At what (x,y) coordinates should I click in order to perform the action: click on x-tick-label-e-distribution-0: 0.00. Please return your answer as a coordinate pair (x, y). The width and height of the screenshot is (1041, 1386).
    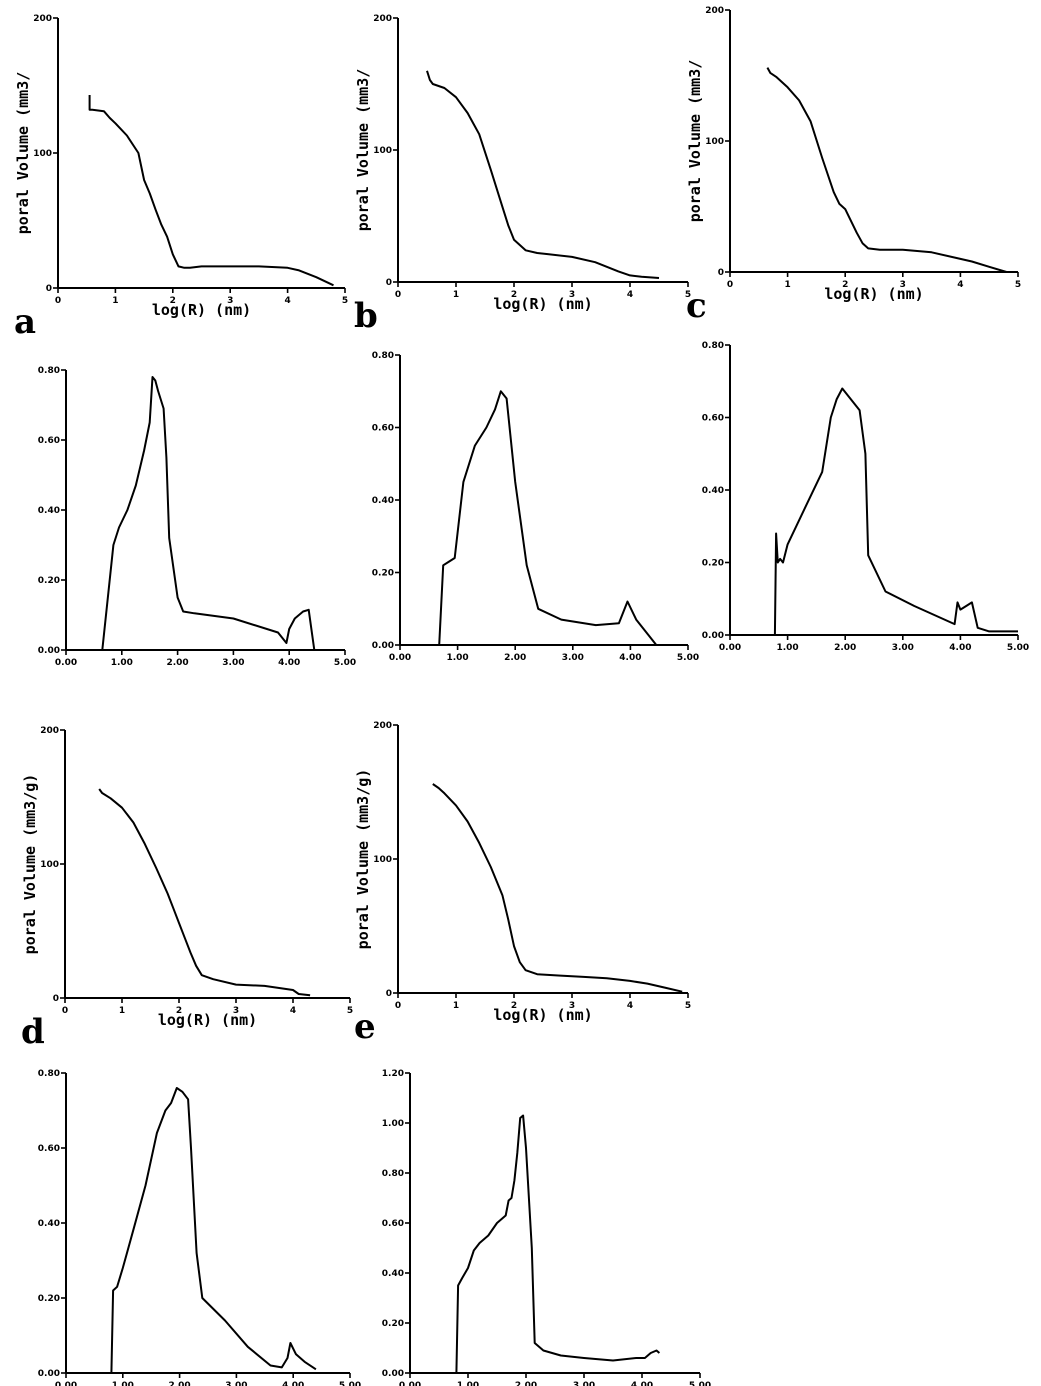
    Looking at the image, I should click on (410, 1383).